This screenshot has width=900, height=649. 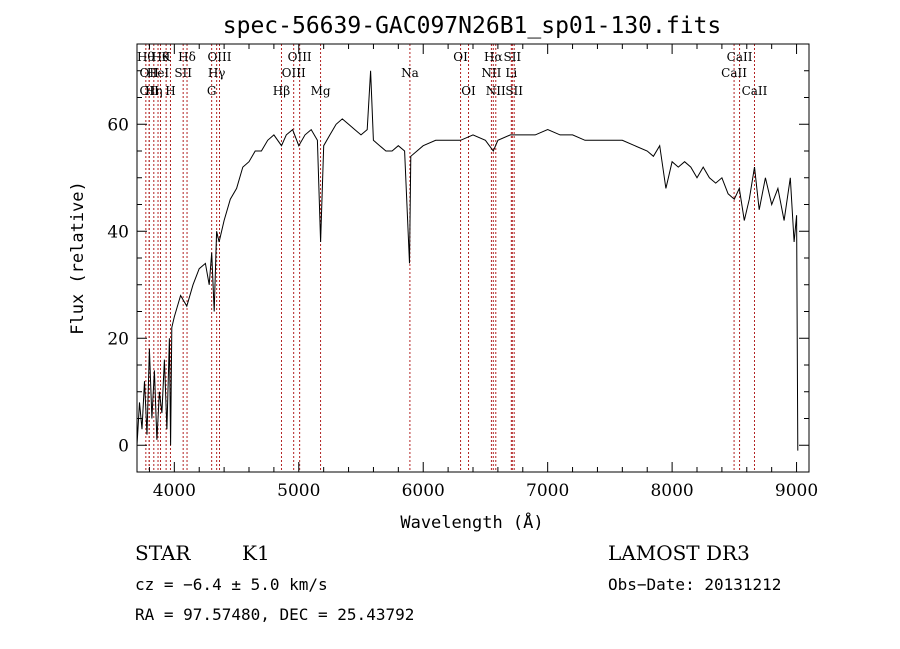 What do you see at coordinates (78, 258) in the screenshot?
I see `y-axis-label: Flux (relative)` at bounding box center [78, 258].